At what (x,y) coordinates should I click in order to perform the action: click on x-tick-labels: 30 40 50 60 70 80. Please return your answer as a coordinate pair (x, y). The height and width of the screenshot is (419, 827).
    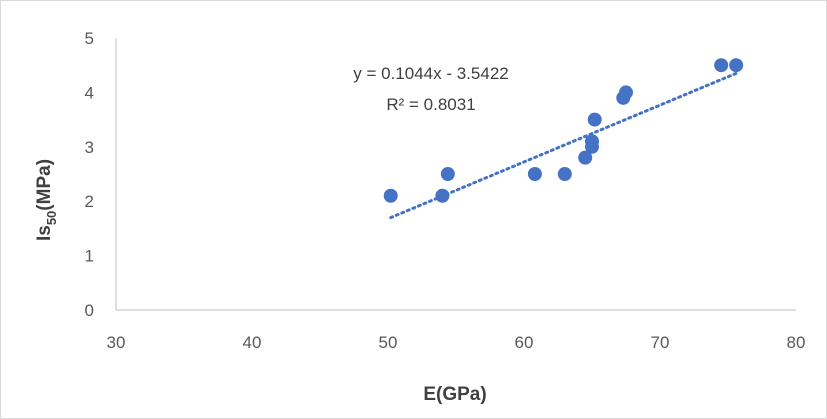
    Looking at the image, I should click on (456, 342).